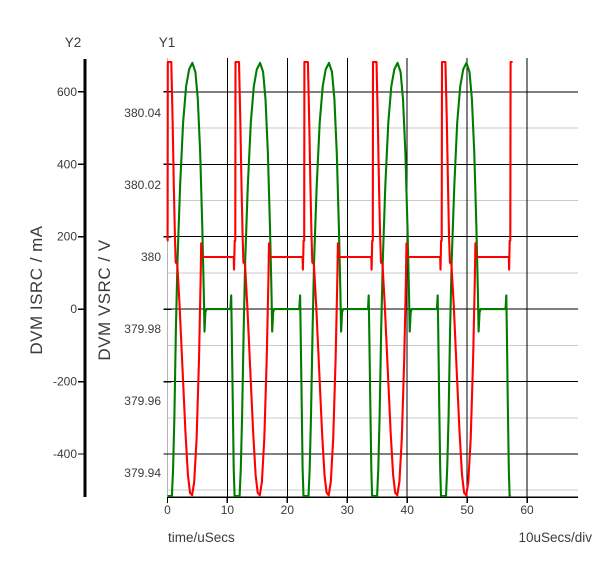 Image resolution: width=600 pixels, height=563 pixels. I want to click on y1-tick-label: 380.02, so click(142, 185).